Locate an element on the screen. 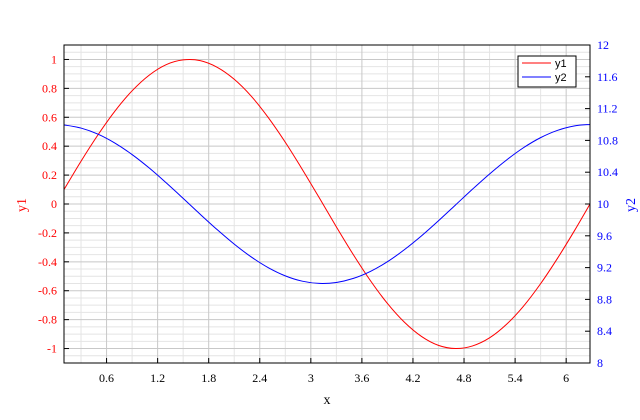  y-left-tick-label: -0.4 is located at coordinates (47, 262).